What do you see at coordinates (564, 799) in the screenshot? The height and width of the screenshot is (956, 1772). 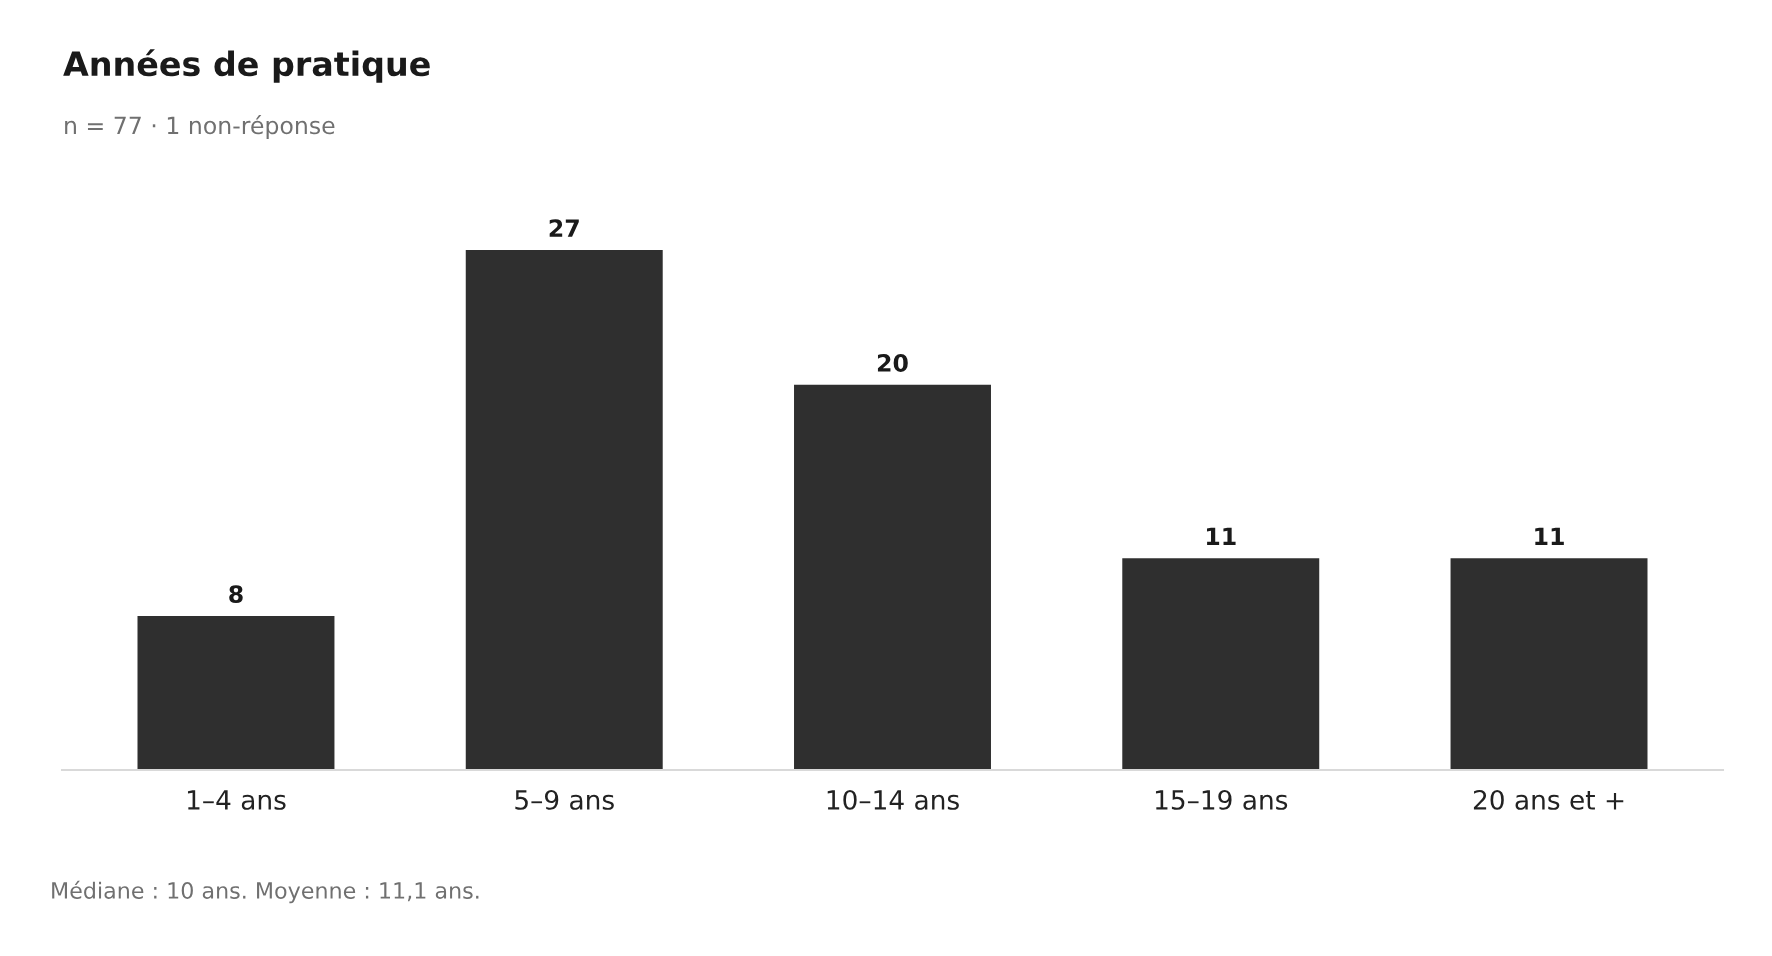 I see `x-tick-label: 5–9 ans` at bounding box center [564, 799].